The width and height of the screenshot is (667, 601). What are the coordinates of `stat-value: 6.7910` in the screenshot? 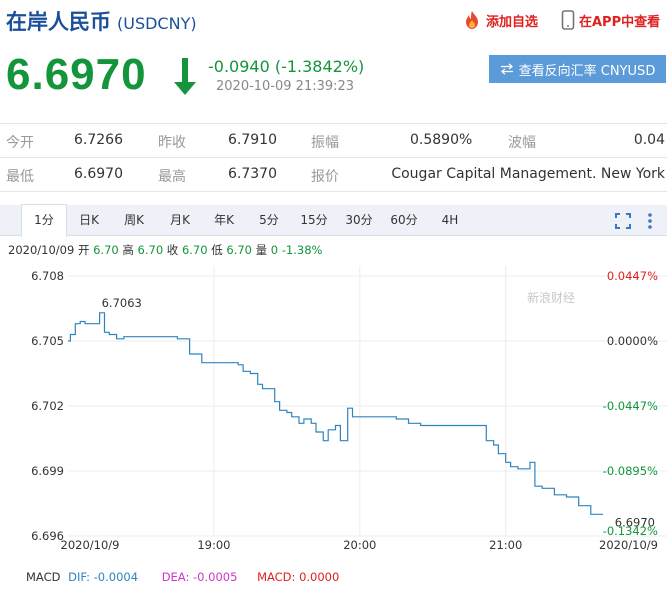 It's located at (252, 140).